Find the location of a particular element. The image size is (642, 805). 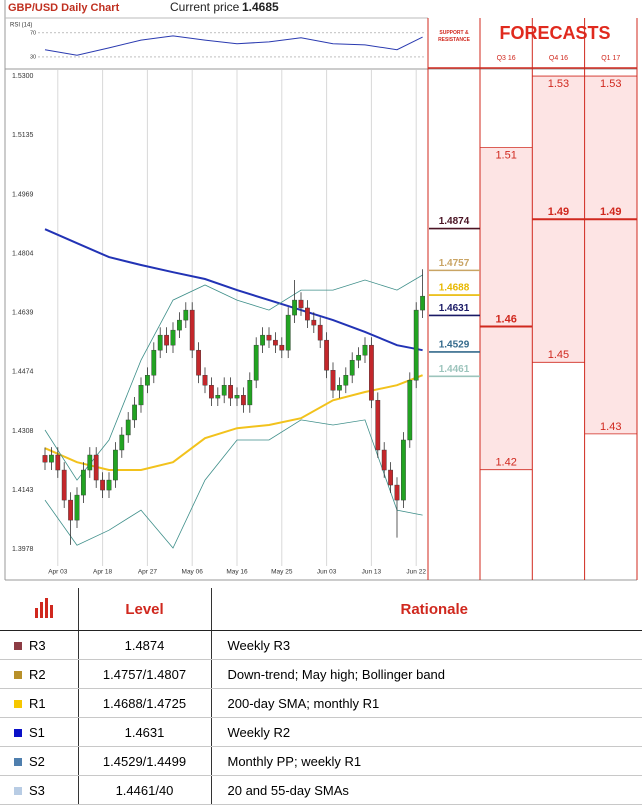

y-tick-label: 1.4143 is located at coordinates (23, 490).